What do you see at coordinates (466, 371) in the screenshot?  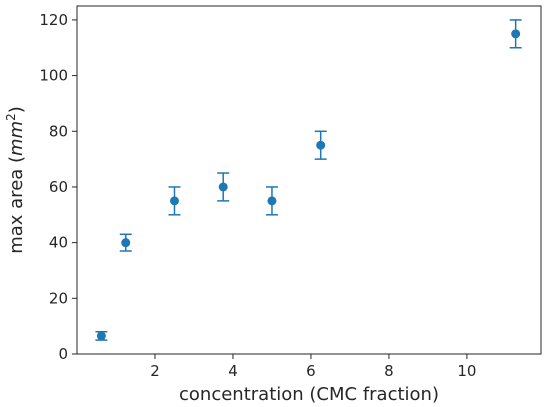 I see `x-tick-label: 10` at bounding box center [466, 371].